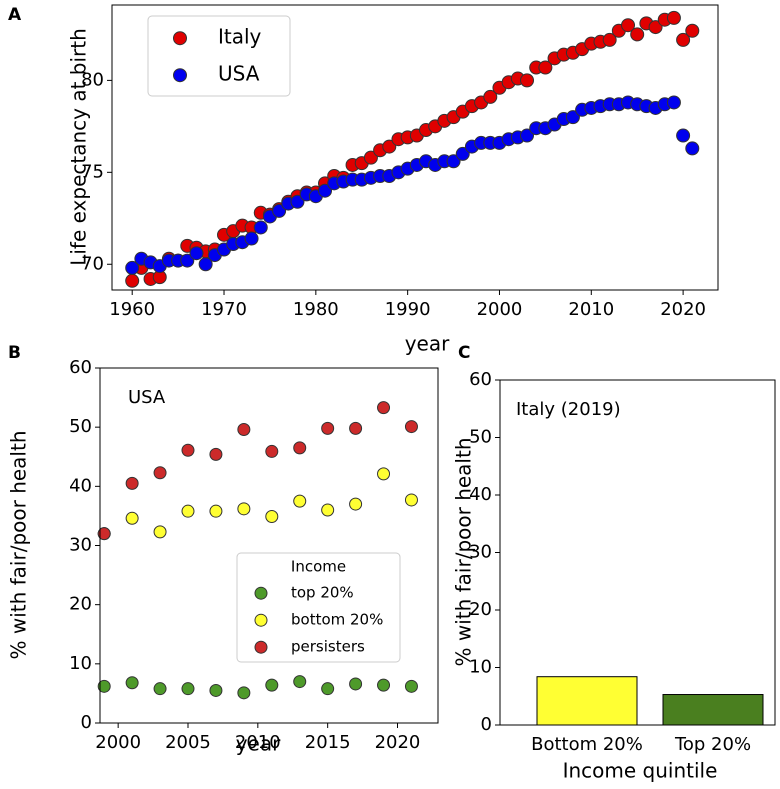 This screenshot has height=789, width=780. I want to click on y-tick-label: 50, so click(80, 426).